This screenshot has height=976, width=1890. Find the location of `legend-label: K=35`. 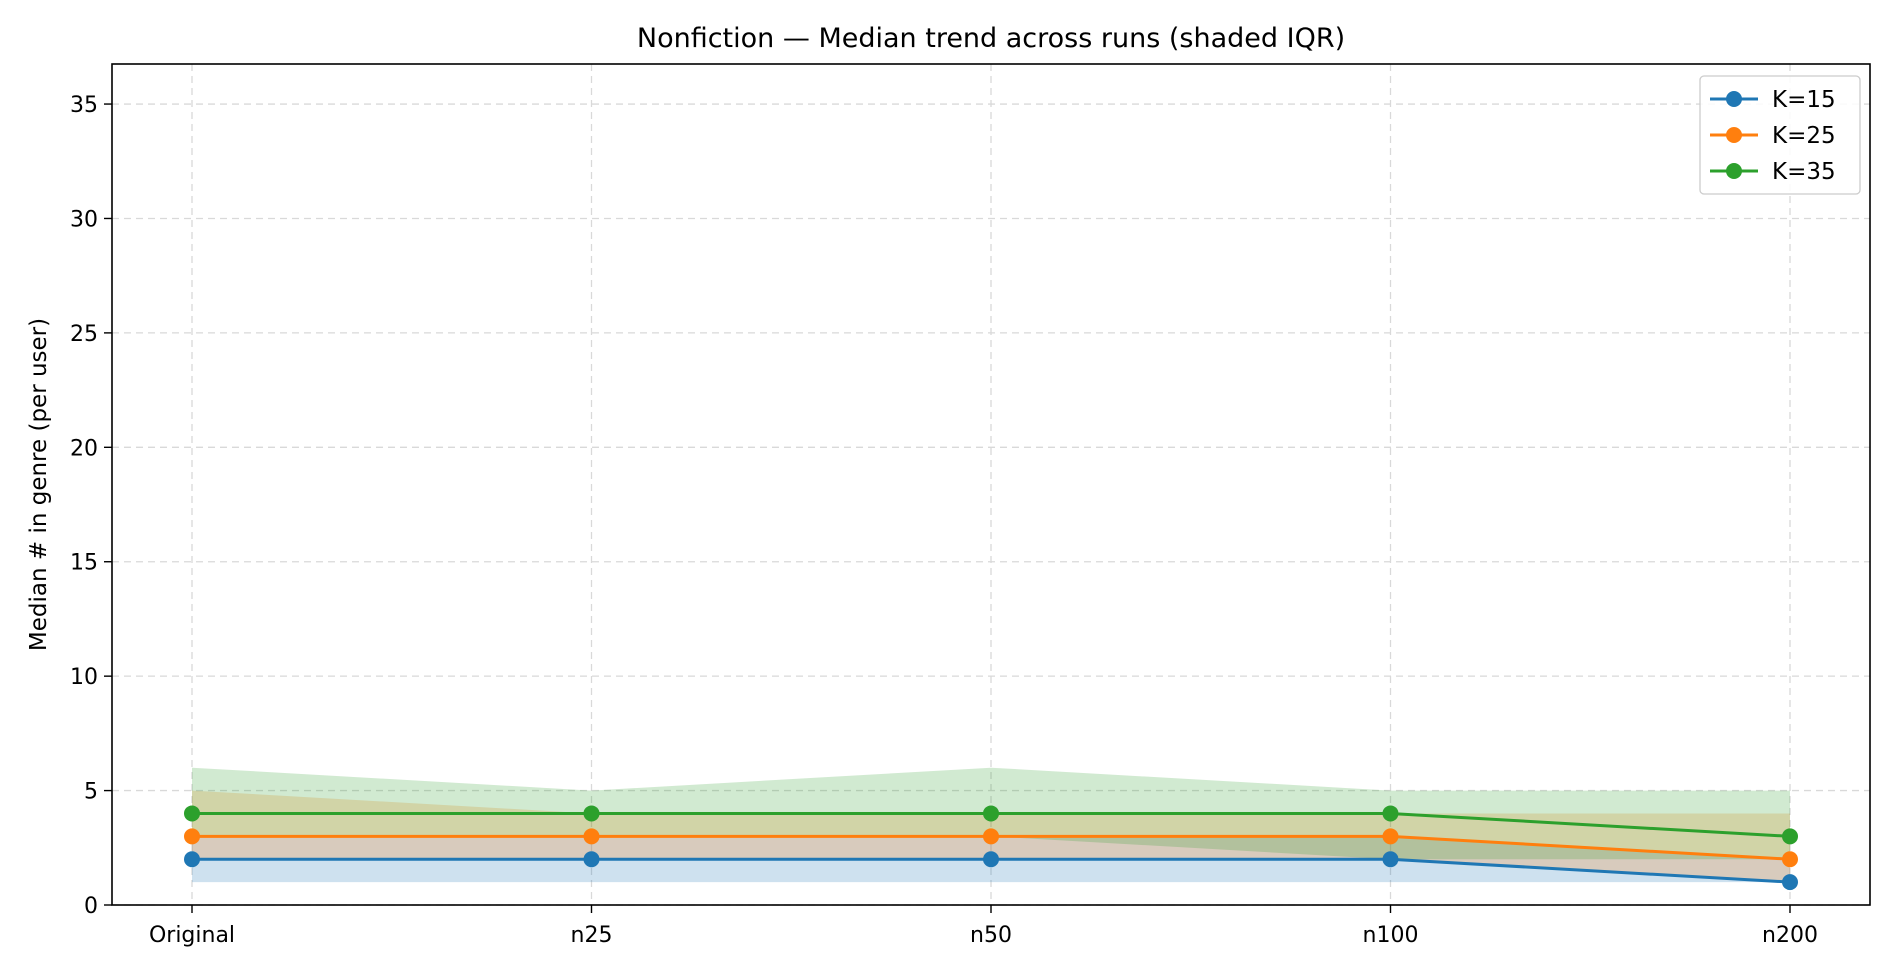

legend-label: K=35 is located at coordinates (1804, 172).